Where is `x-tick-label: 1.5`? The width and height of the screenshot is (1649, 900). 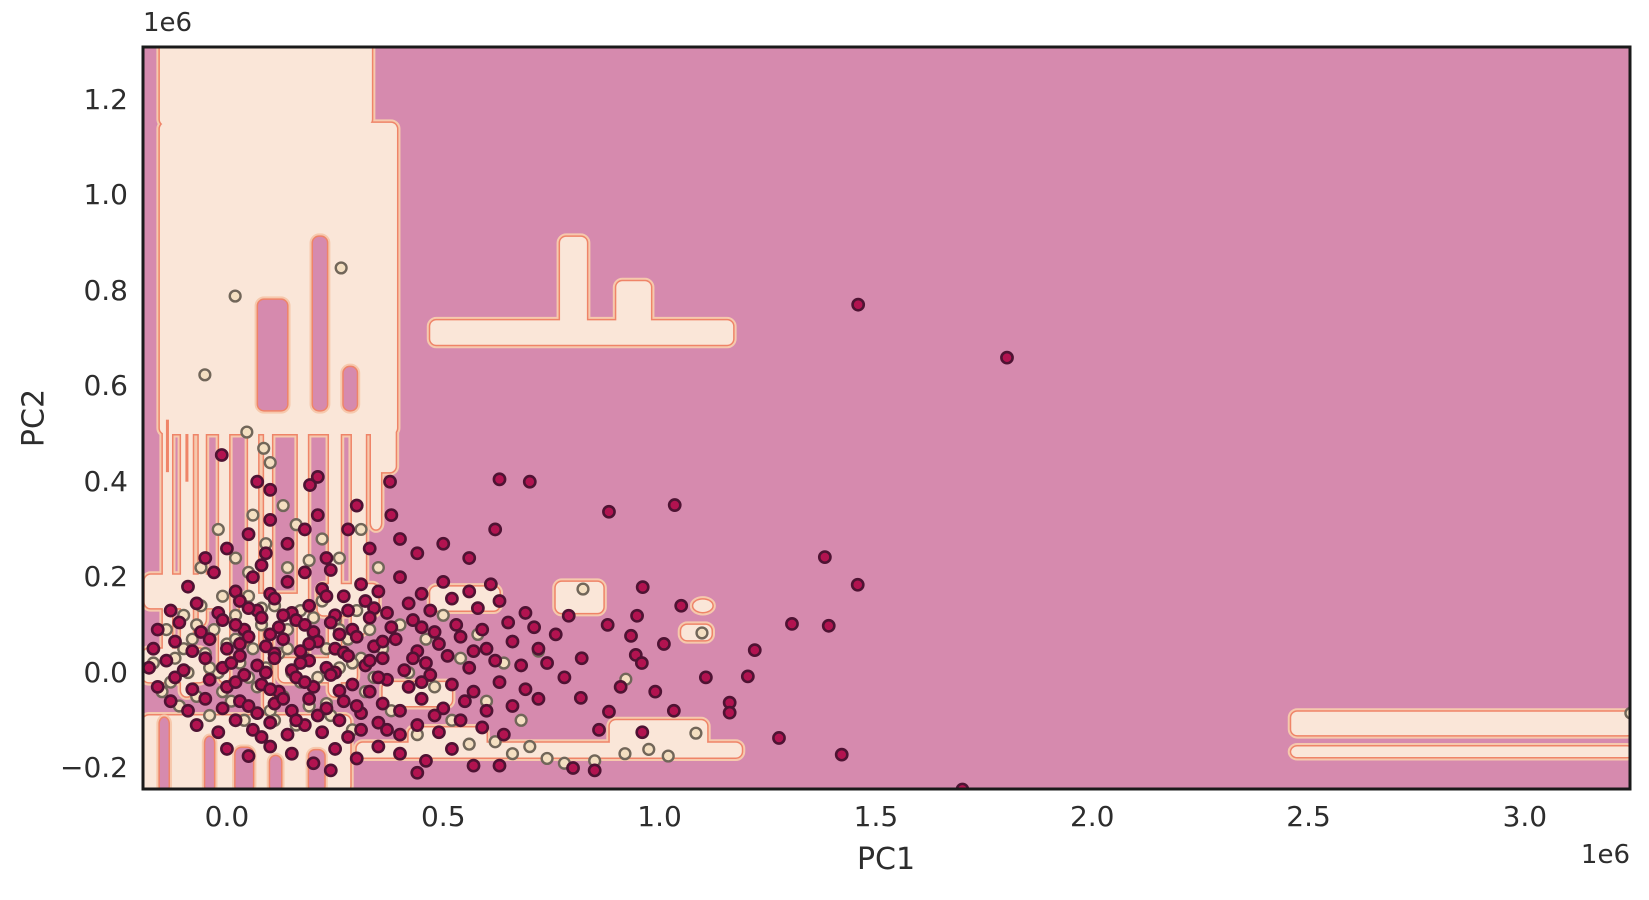
x-tick-label: 1.5 is located at coordinates (876, 816).